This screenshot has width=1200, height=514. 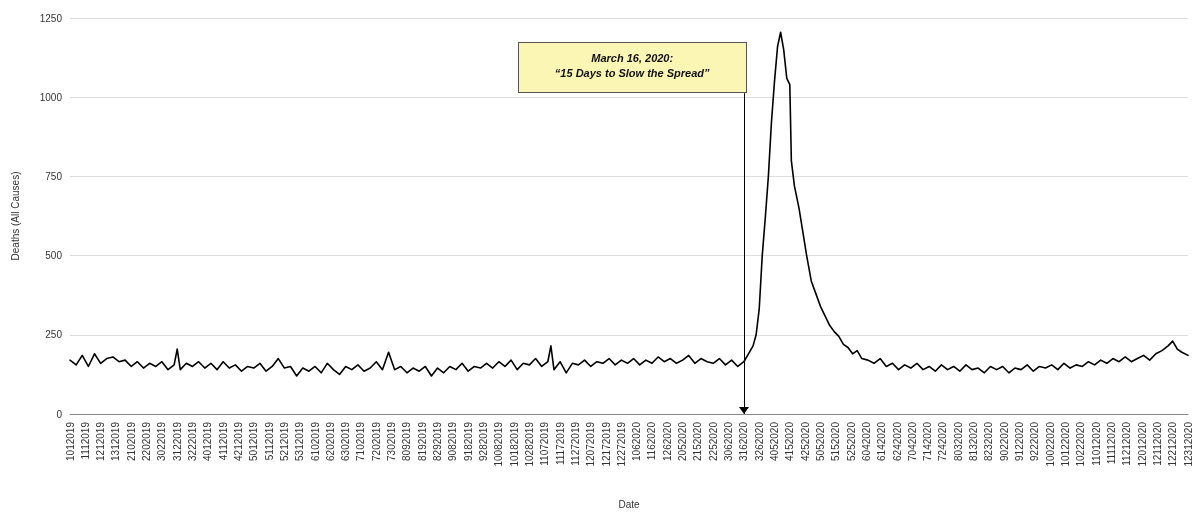 I want to click on x-tick-label: 8032020, so click(x=958, y=441).